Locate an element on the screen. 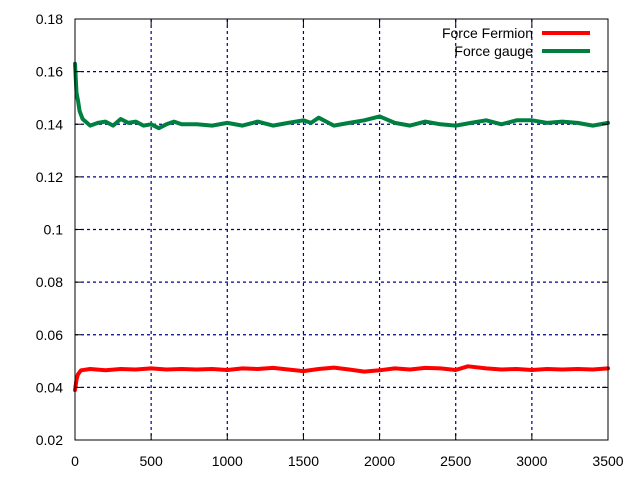 This screenshot has width=640, height=480. y-tick-label: 0.04 is located at coordinates (49, 387).